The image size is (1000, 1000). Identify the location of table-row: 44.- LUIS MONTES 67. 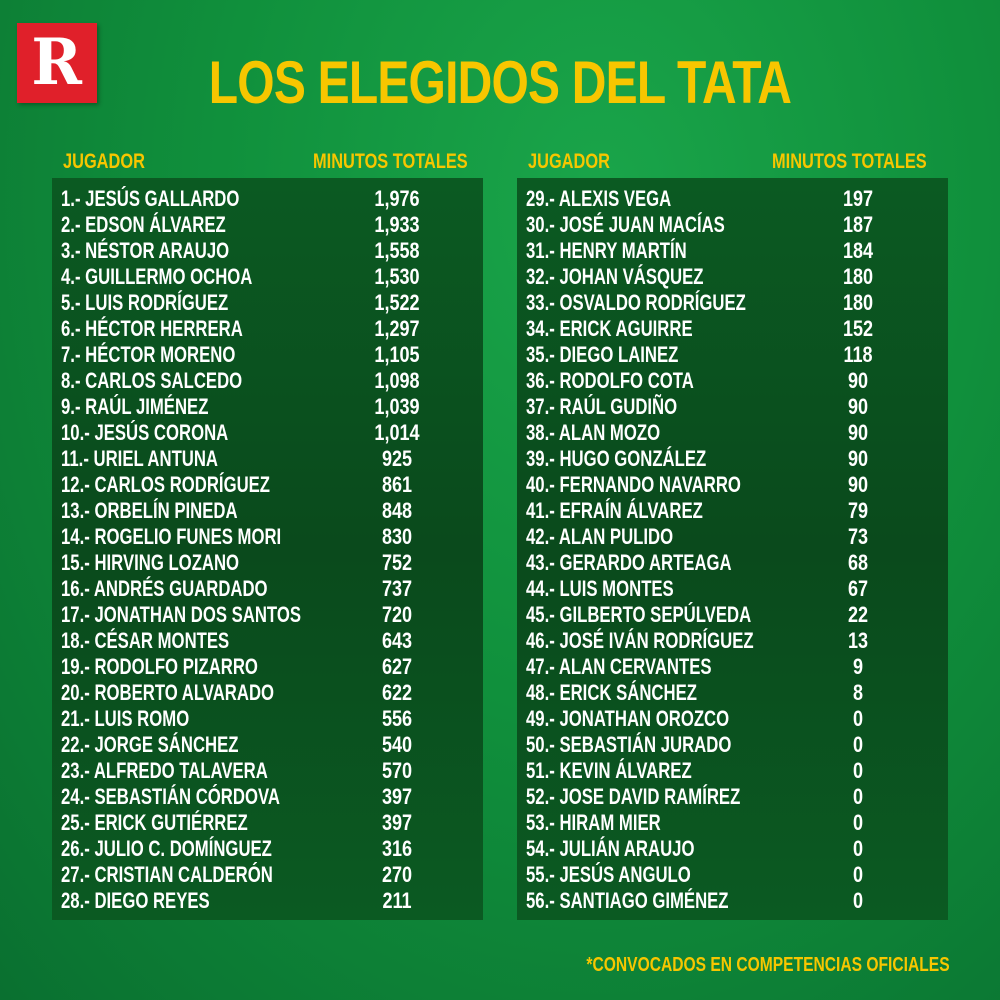
(732, 589).